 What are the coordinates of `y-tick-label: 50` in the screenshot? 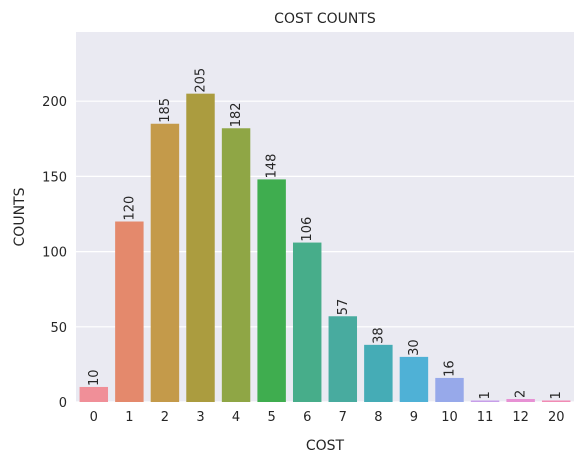 It's located at (58, 328).